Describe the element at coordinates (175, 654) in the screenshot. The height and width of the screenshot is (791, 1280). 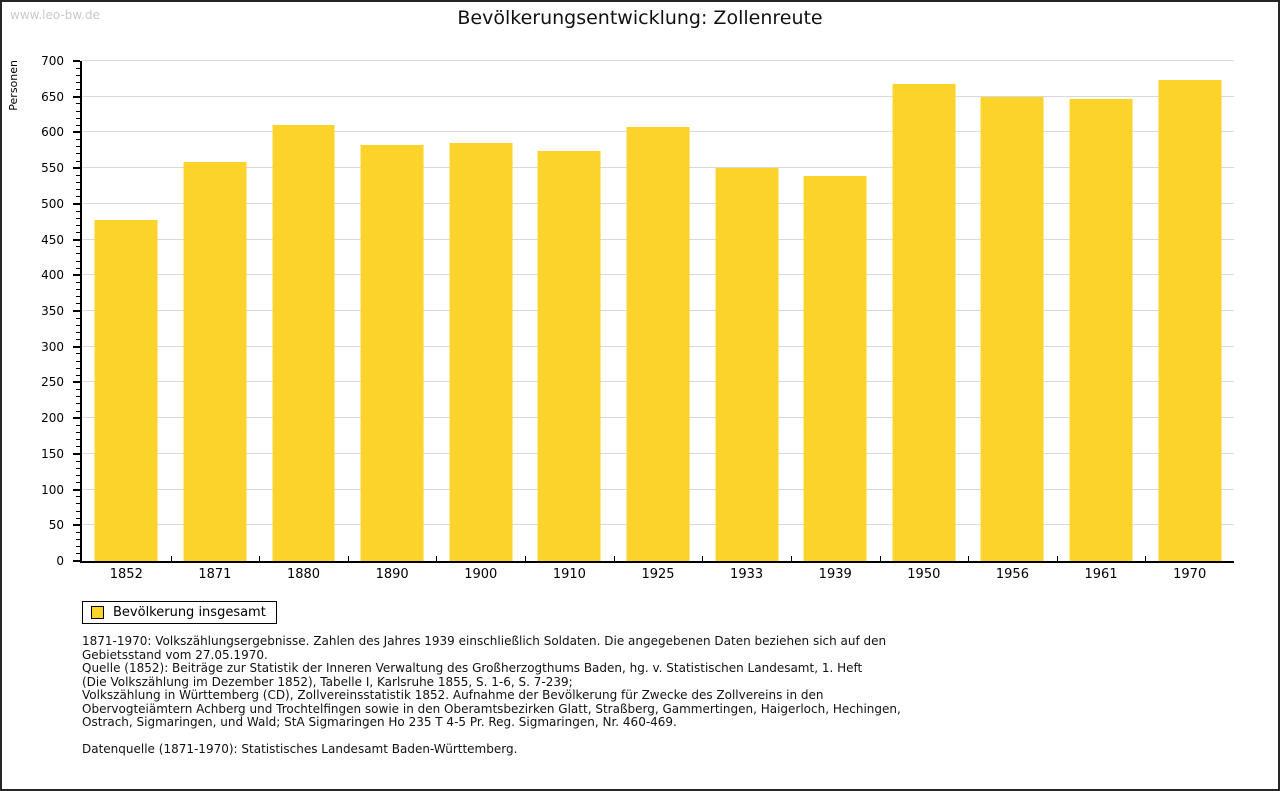
I see `footnote-line: Gebietsstand vom 27.05.1970.` at that location.